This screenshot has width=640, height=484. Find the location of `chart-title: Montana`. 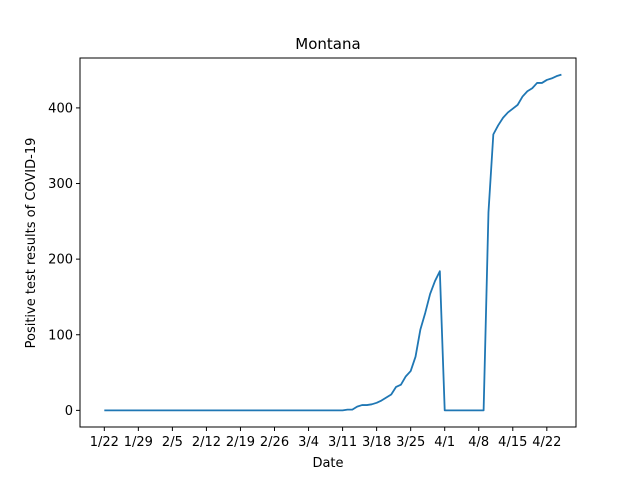

chart-title: Montana is located at coordinates (327, 44).